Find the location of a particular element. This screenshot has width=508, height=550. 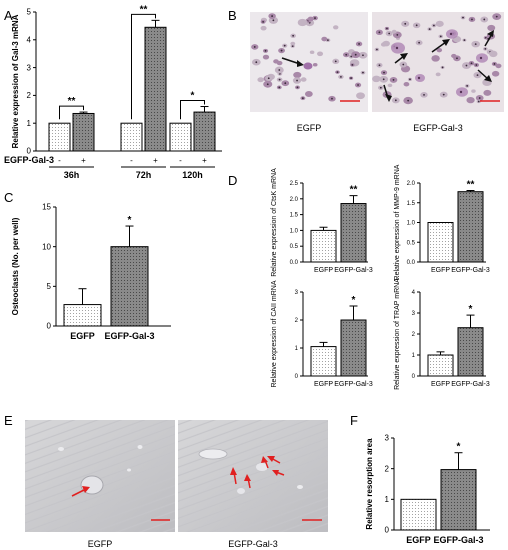

panel-label-f: F is located at coordinates (354, 420).